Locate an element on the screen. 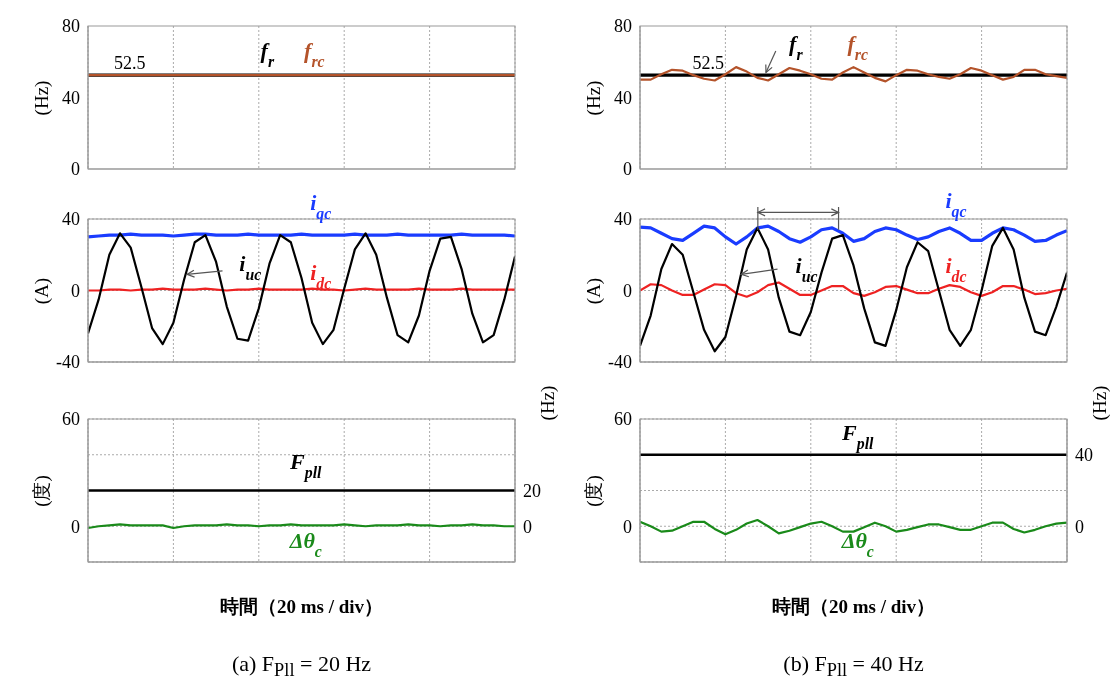 The width and height of the screenshot is (1117, 684). y2-tick-label: 40 is located at coordinates (1084, 455).